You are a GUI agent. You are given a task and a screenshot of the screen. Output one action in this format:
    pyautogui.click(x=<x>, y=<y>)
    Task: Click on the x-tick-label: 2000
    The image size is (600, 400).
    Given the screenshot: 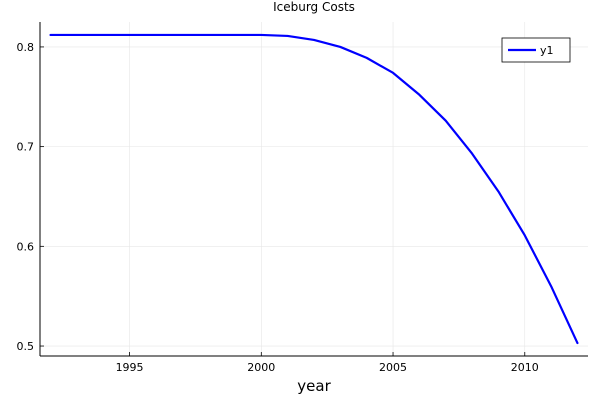 What is the action you would take?
    pyautogui.click(x=261, y=367)
    